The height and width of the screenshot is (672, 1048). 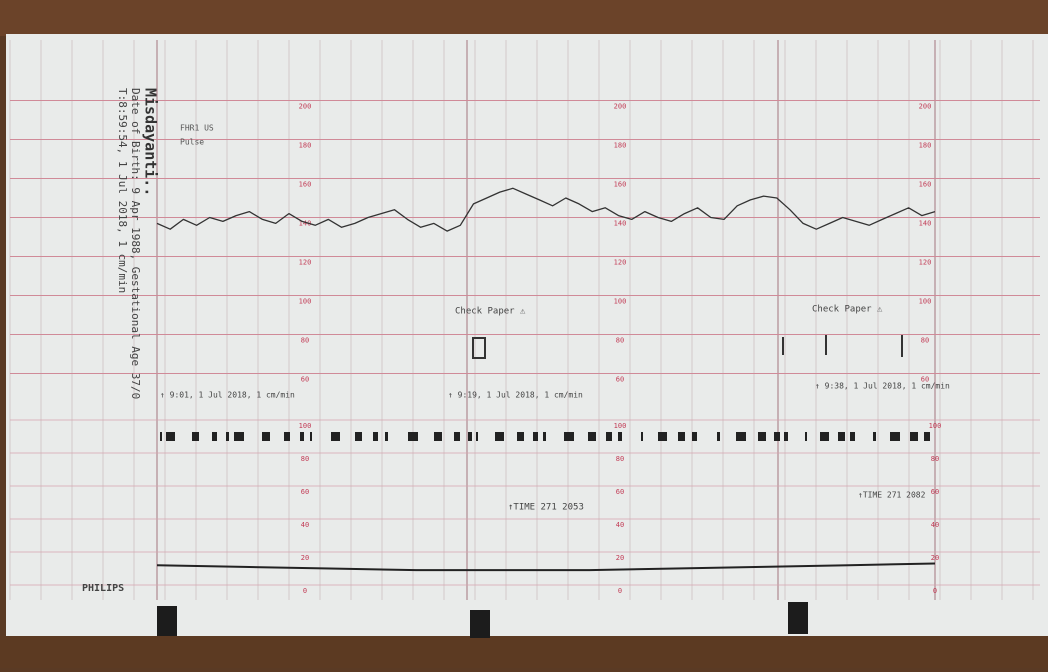 I want to click on patient-line: T:8:59:54, 1 Jul 2018, 1 cm/min, so click(x=122, y=190).